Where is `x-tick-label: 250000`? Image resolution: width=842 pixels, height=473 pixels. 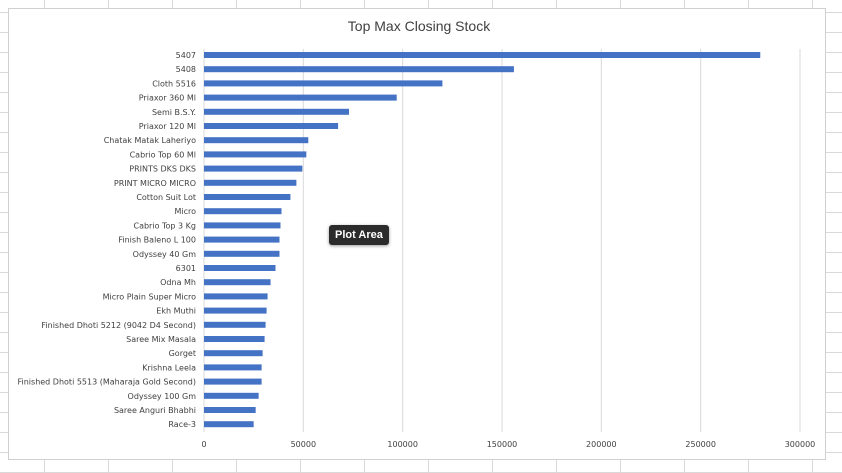 x-tick-label: 250000 is located at coordinates (700, 444).